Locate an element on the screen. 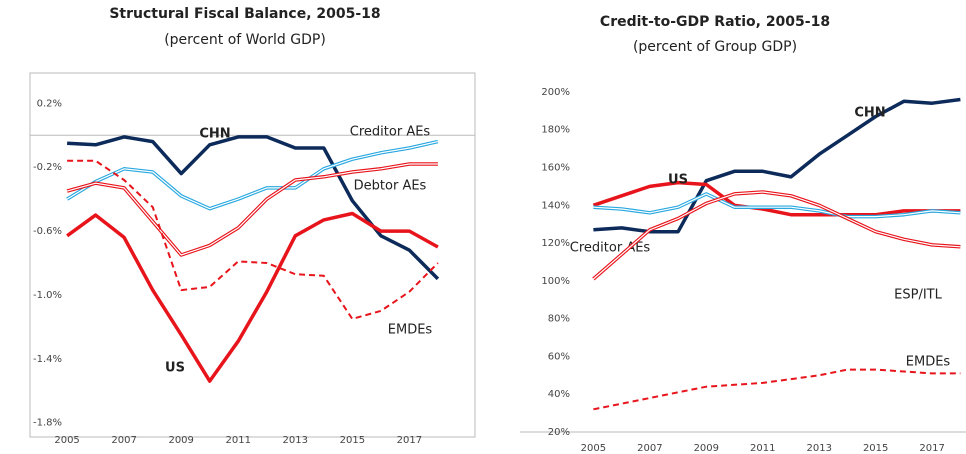  y-tick-label: 0.2% is located at coordinates (49, 103).